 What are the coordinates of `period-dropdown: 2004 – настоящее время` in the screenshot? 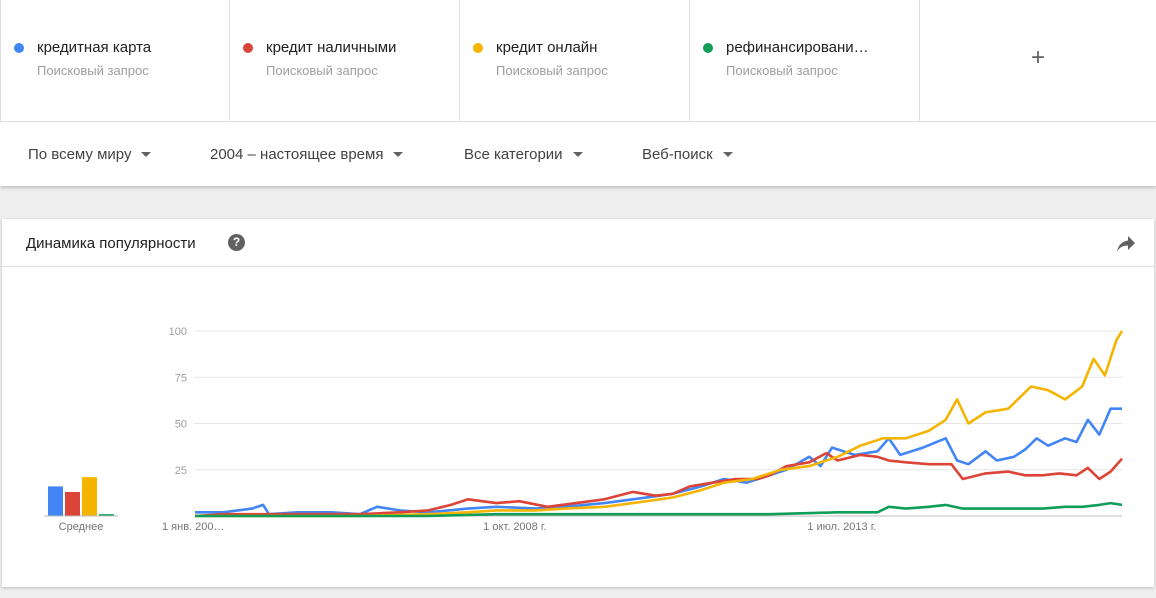 It's located at (307, 154).